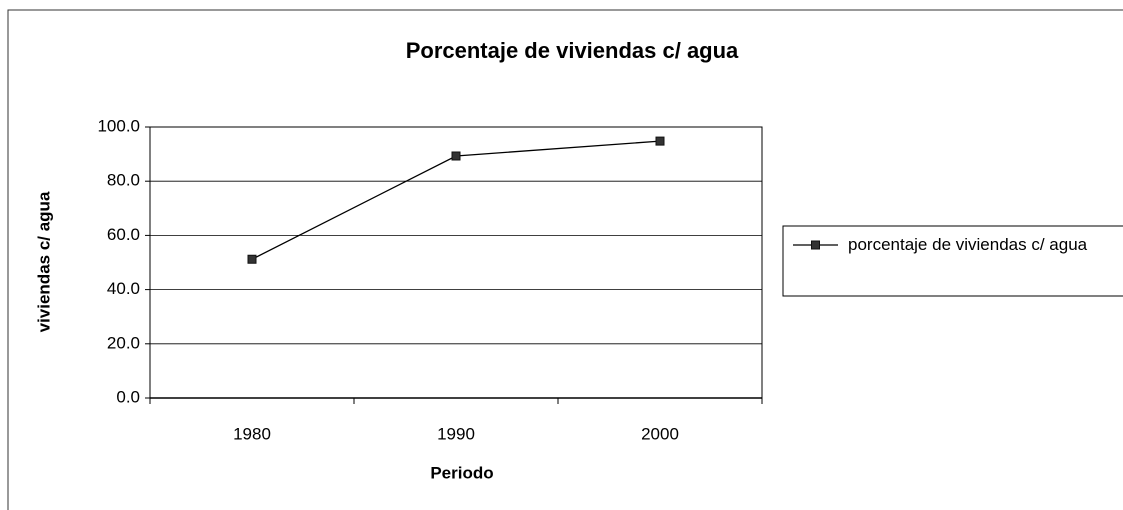 Image resolution: width=1123 pixels, height=510 pixels. I want to click on legend-box, so click(952, 261).